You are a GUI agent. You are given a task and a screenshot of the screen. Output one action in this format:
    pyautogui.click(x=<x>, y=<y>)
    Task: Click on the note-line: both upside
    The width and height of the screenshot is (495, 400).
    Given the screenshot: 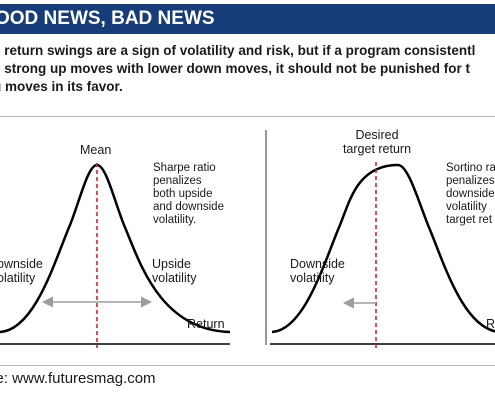 What is the action you would take?
    pyautogui.click(x=183, y=194)
    